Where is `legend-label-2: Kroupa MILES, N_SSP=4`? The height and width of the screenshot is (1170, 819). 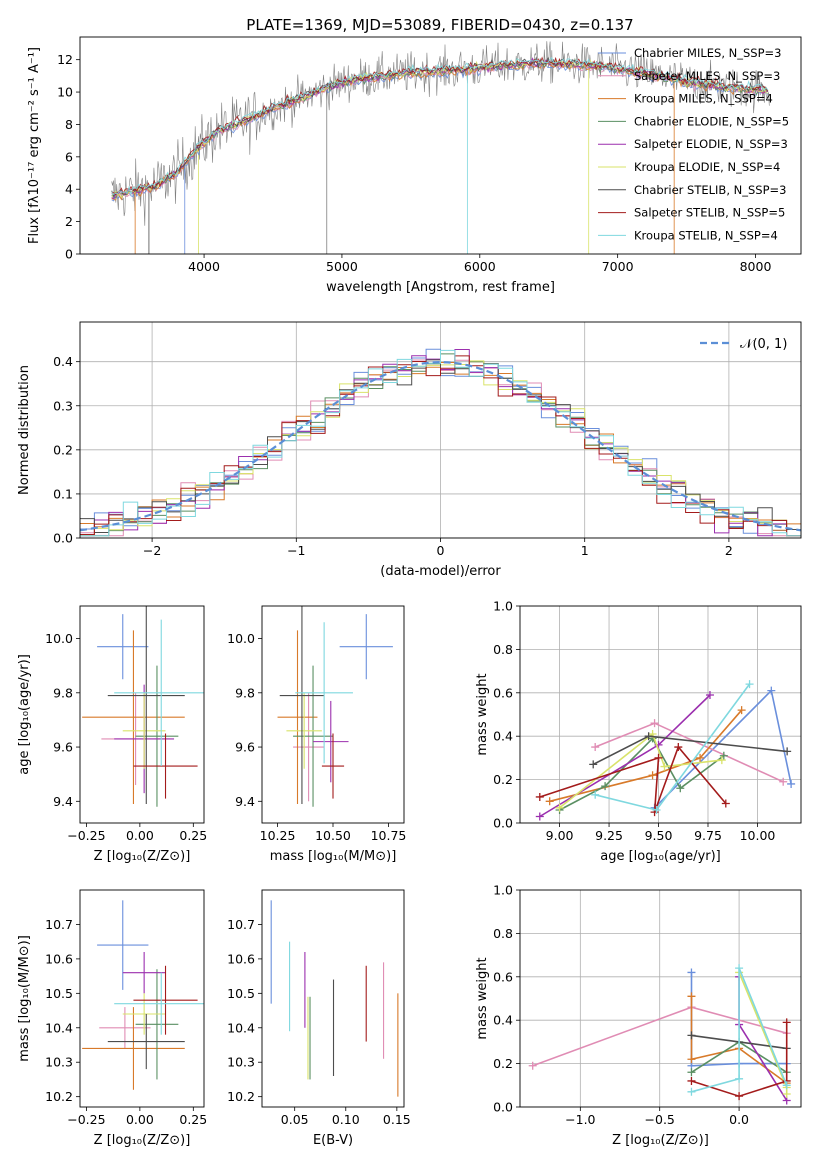
legend-label-2: Kroupa MILES, N_SSP=4 is located at coordinates (703, 99).